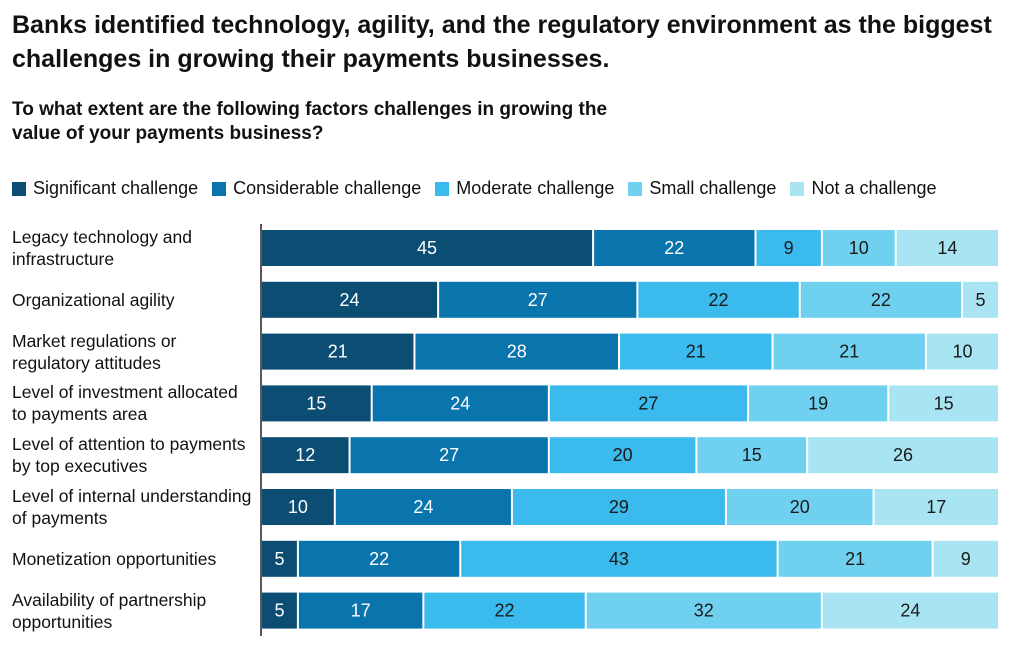  I want to click on data-label: 29, so click(619, 507).